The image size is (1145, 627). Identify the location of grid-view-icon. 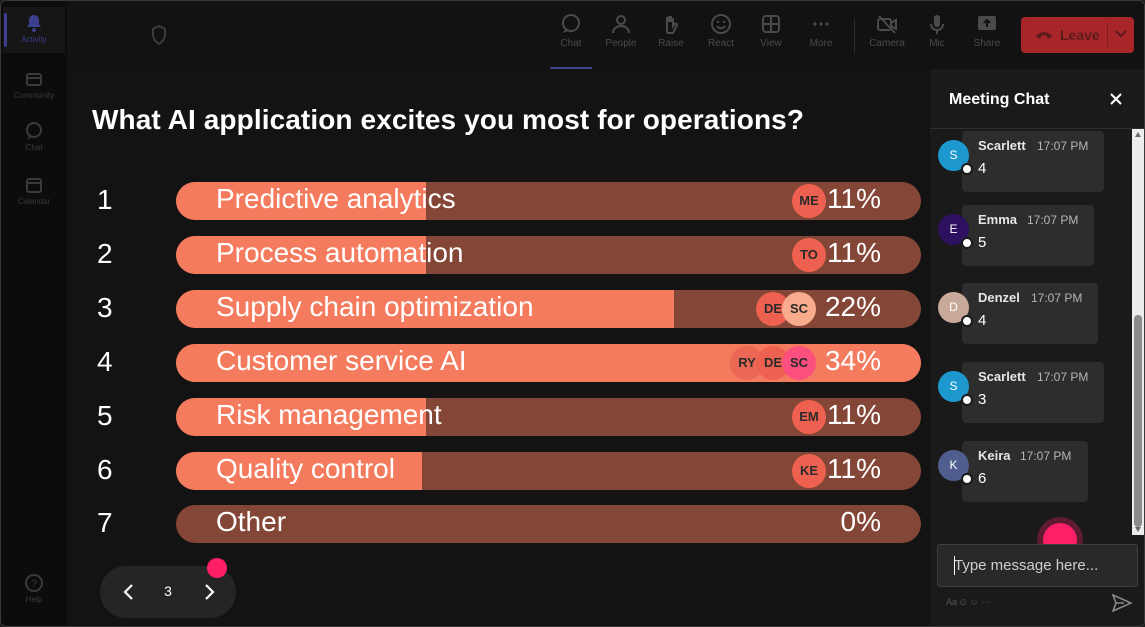
(771, 24).